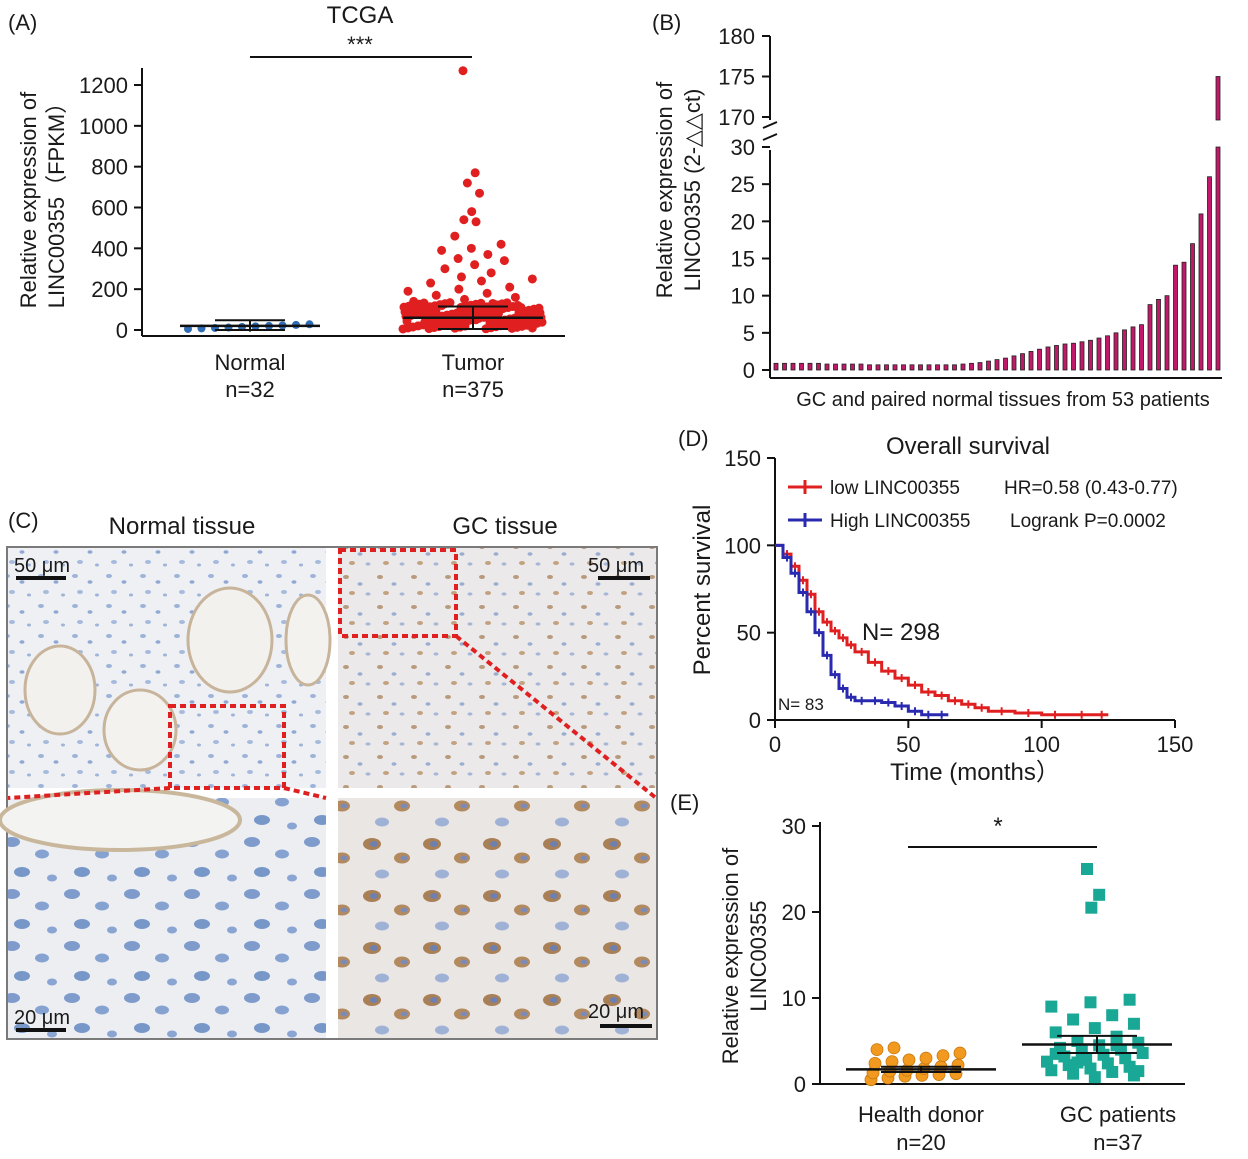 The height and width of the screenshot is (1159, 1248). Describe the element at coordinates (749, 333) in the screenshot. I see `y-tick-label: 5` at that location.